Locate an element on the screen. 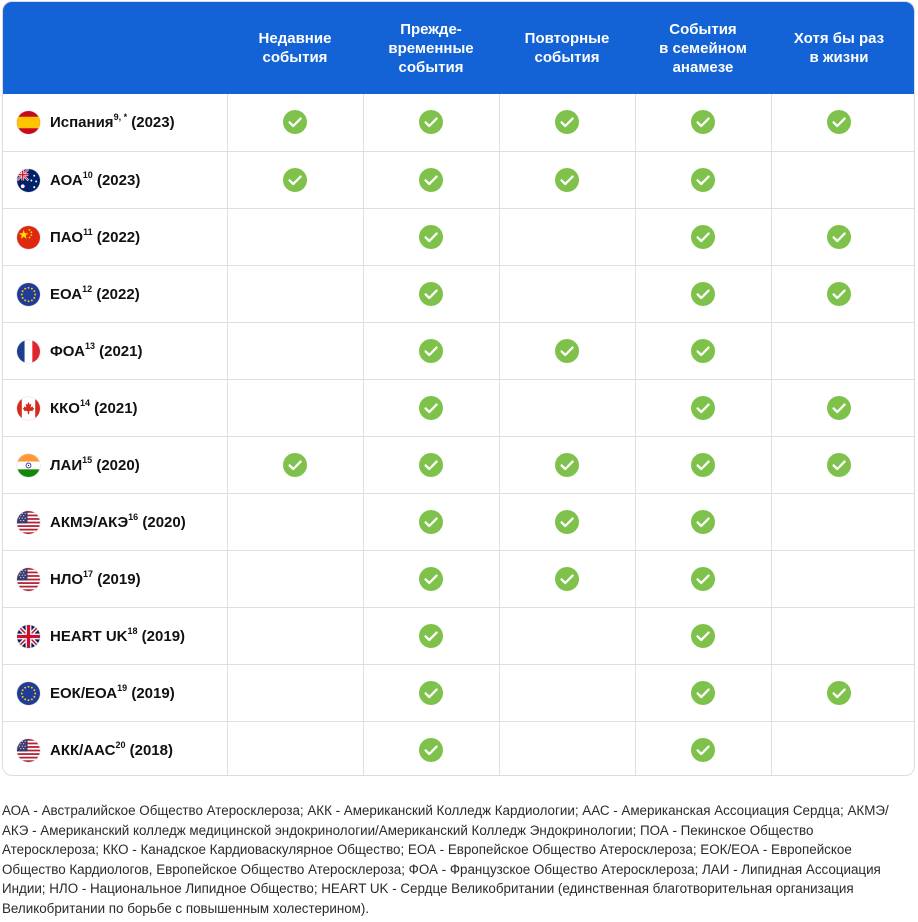  column-header-4: События в семейном анамезе is located at coordinates (703, 48).